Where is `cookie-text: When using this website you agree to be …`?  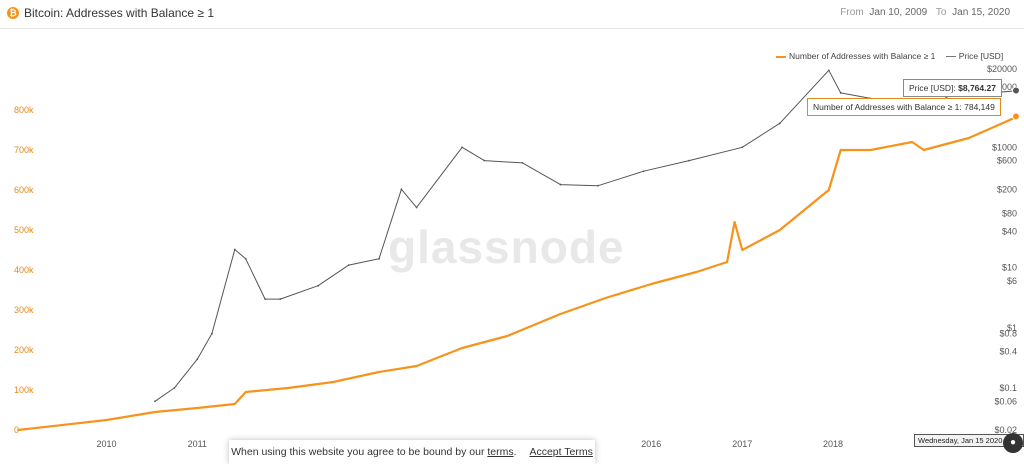 cookie-text: When using this website you agree to be … is located at coordinates (359, 452).